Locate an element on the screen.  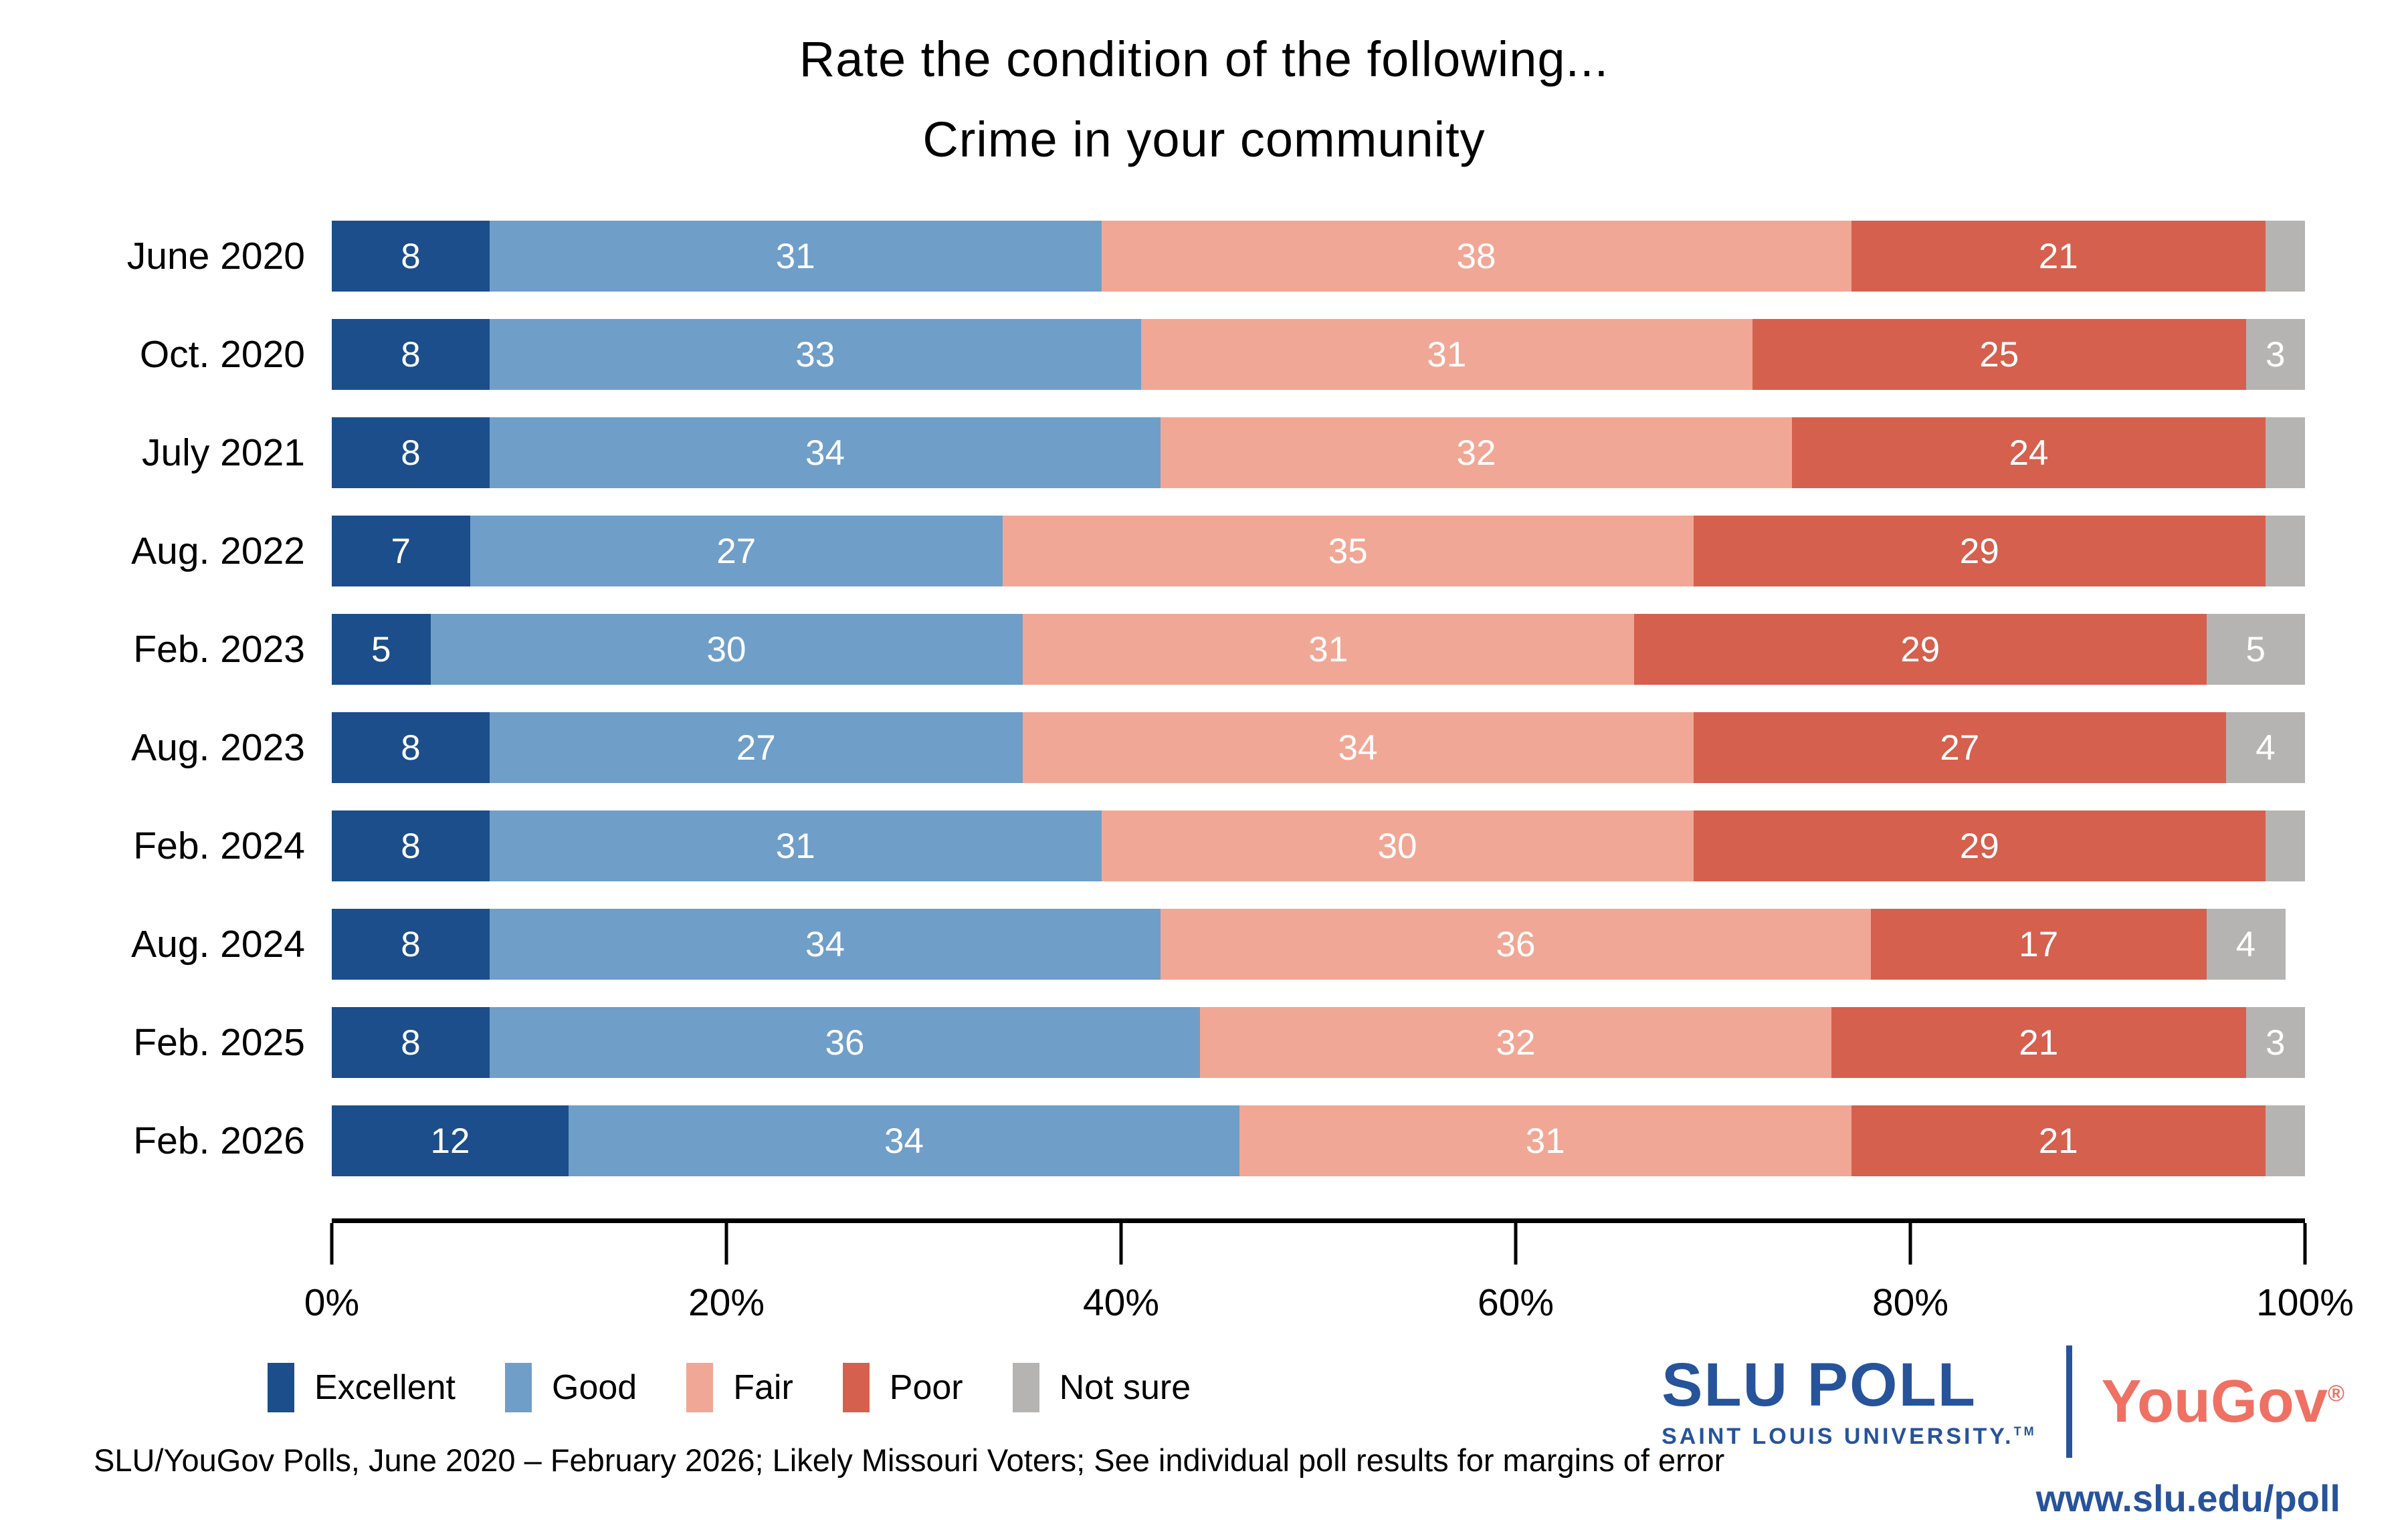
bar-value-label: 31 is located at coordinates (1545, 1141).